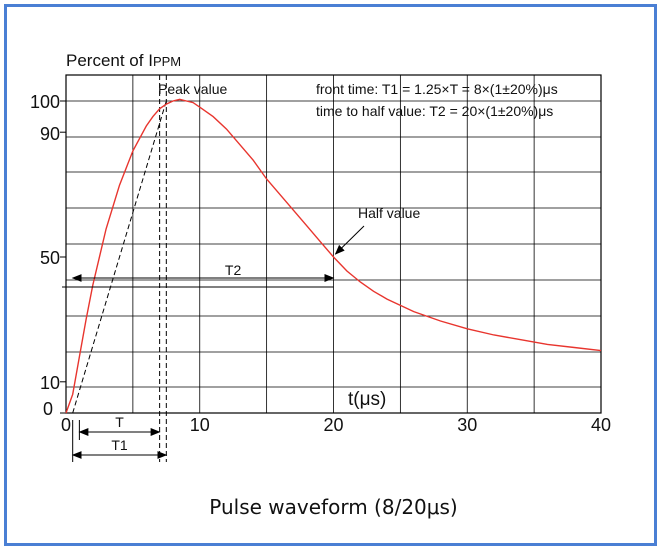  Describe the element at coordinates (119, 257) in the screenshot. I see `front-time-dashed-line` at that location.